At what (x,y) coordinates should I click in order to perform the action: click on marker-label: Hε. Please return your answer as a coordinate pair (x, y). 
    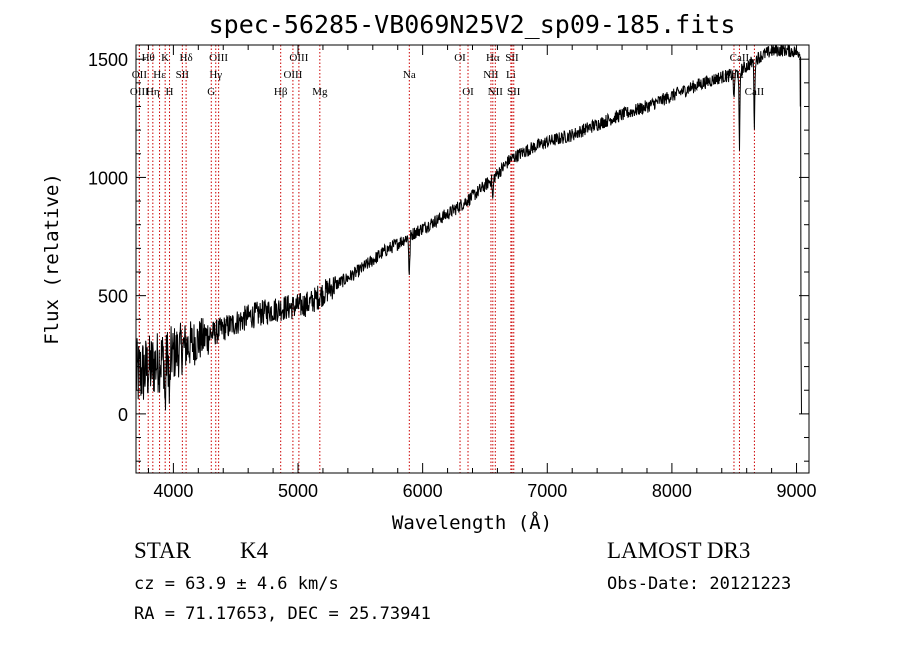
    Looking at the image, I should click on (159, 75).